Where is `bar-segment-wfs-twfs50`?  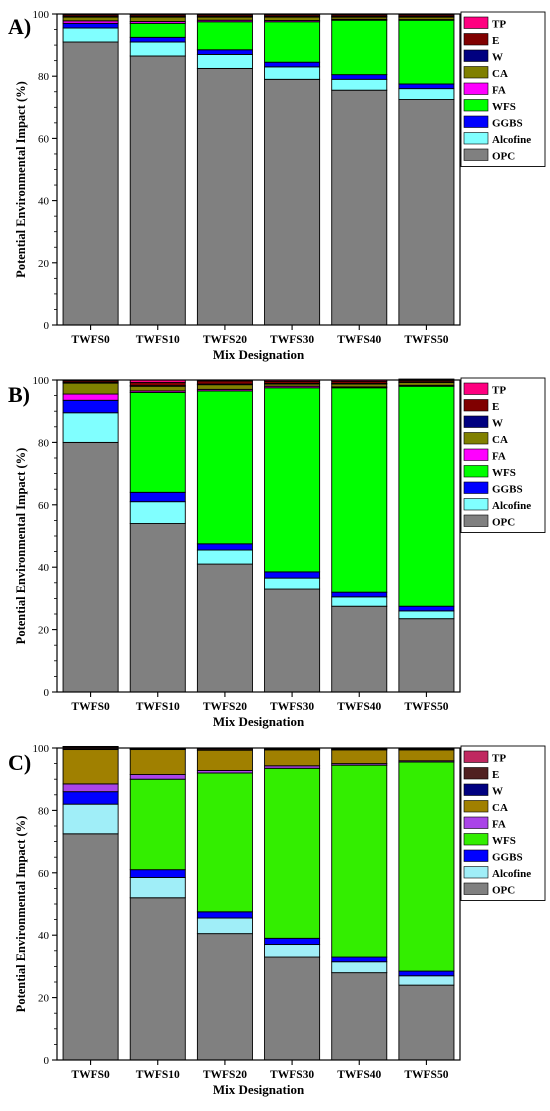
bar-segment-wfs-twfs50 is located at coordinates (426, 866).